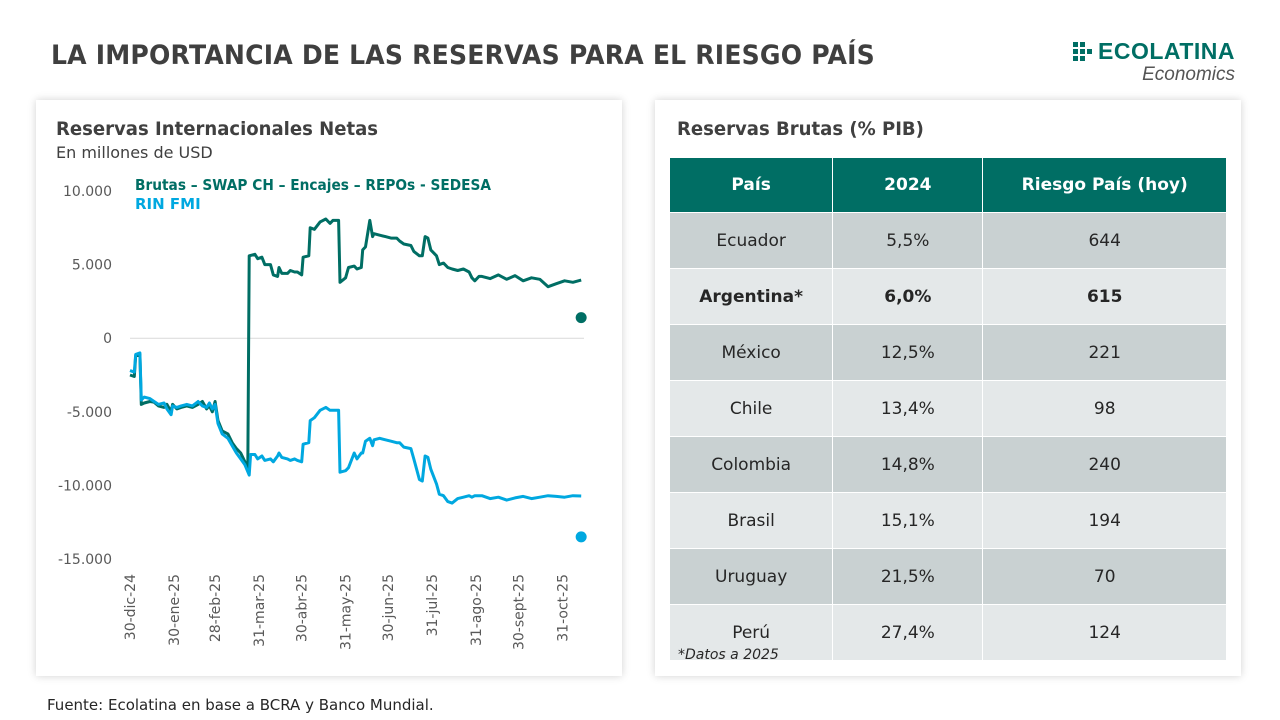 This screenshot has width=1280, height=720. What do you see at coordinates (520, 612) in the screenshot?
I see `x-tick-label: 30-sept-25` at bounding box center [520, 612].